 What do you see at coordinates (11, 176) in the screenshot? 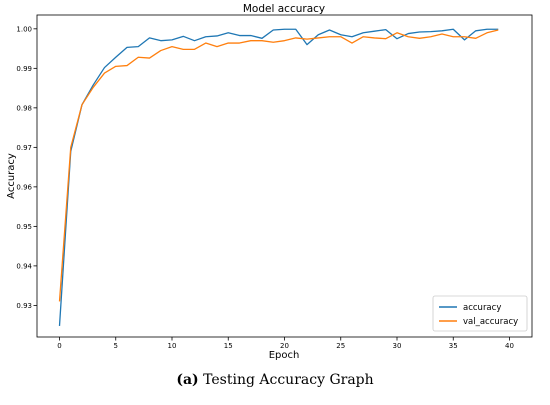
I see `y-axis-label: Accuracy` at bounding box center [11, 176].